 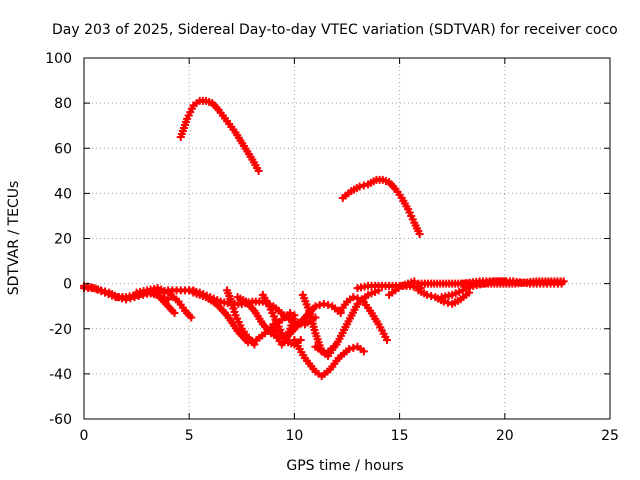 I want to click on series-arc14, so click(x=329, y=358).